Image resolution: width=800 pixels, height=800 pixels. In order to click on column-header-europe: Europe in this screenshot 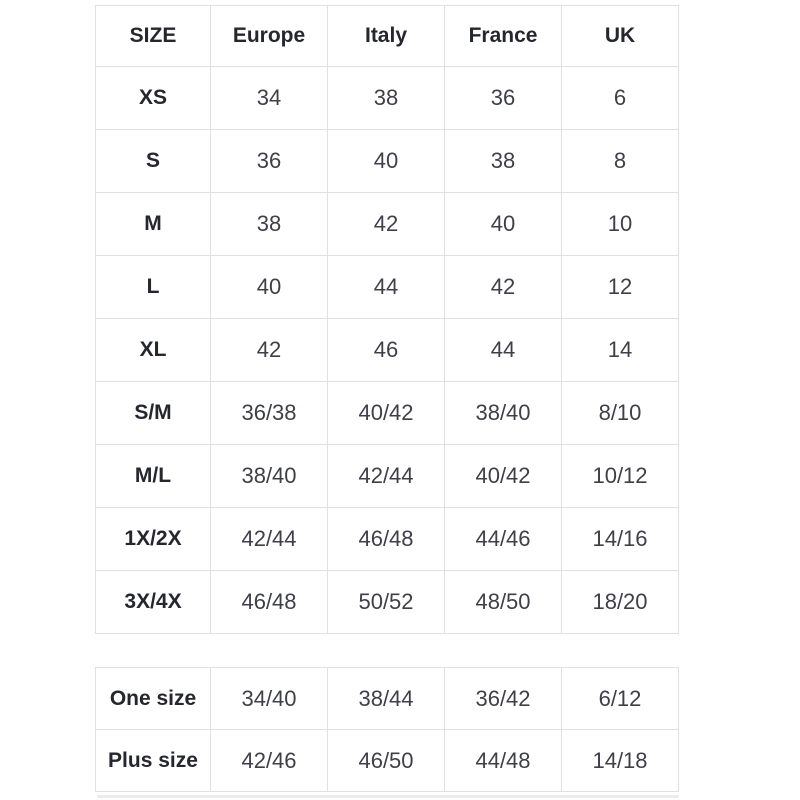, I will do `click(269, 36)`.